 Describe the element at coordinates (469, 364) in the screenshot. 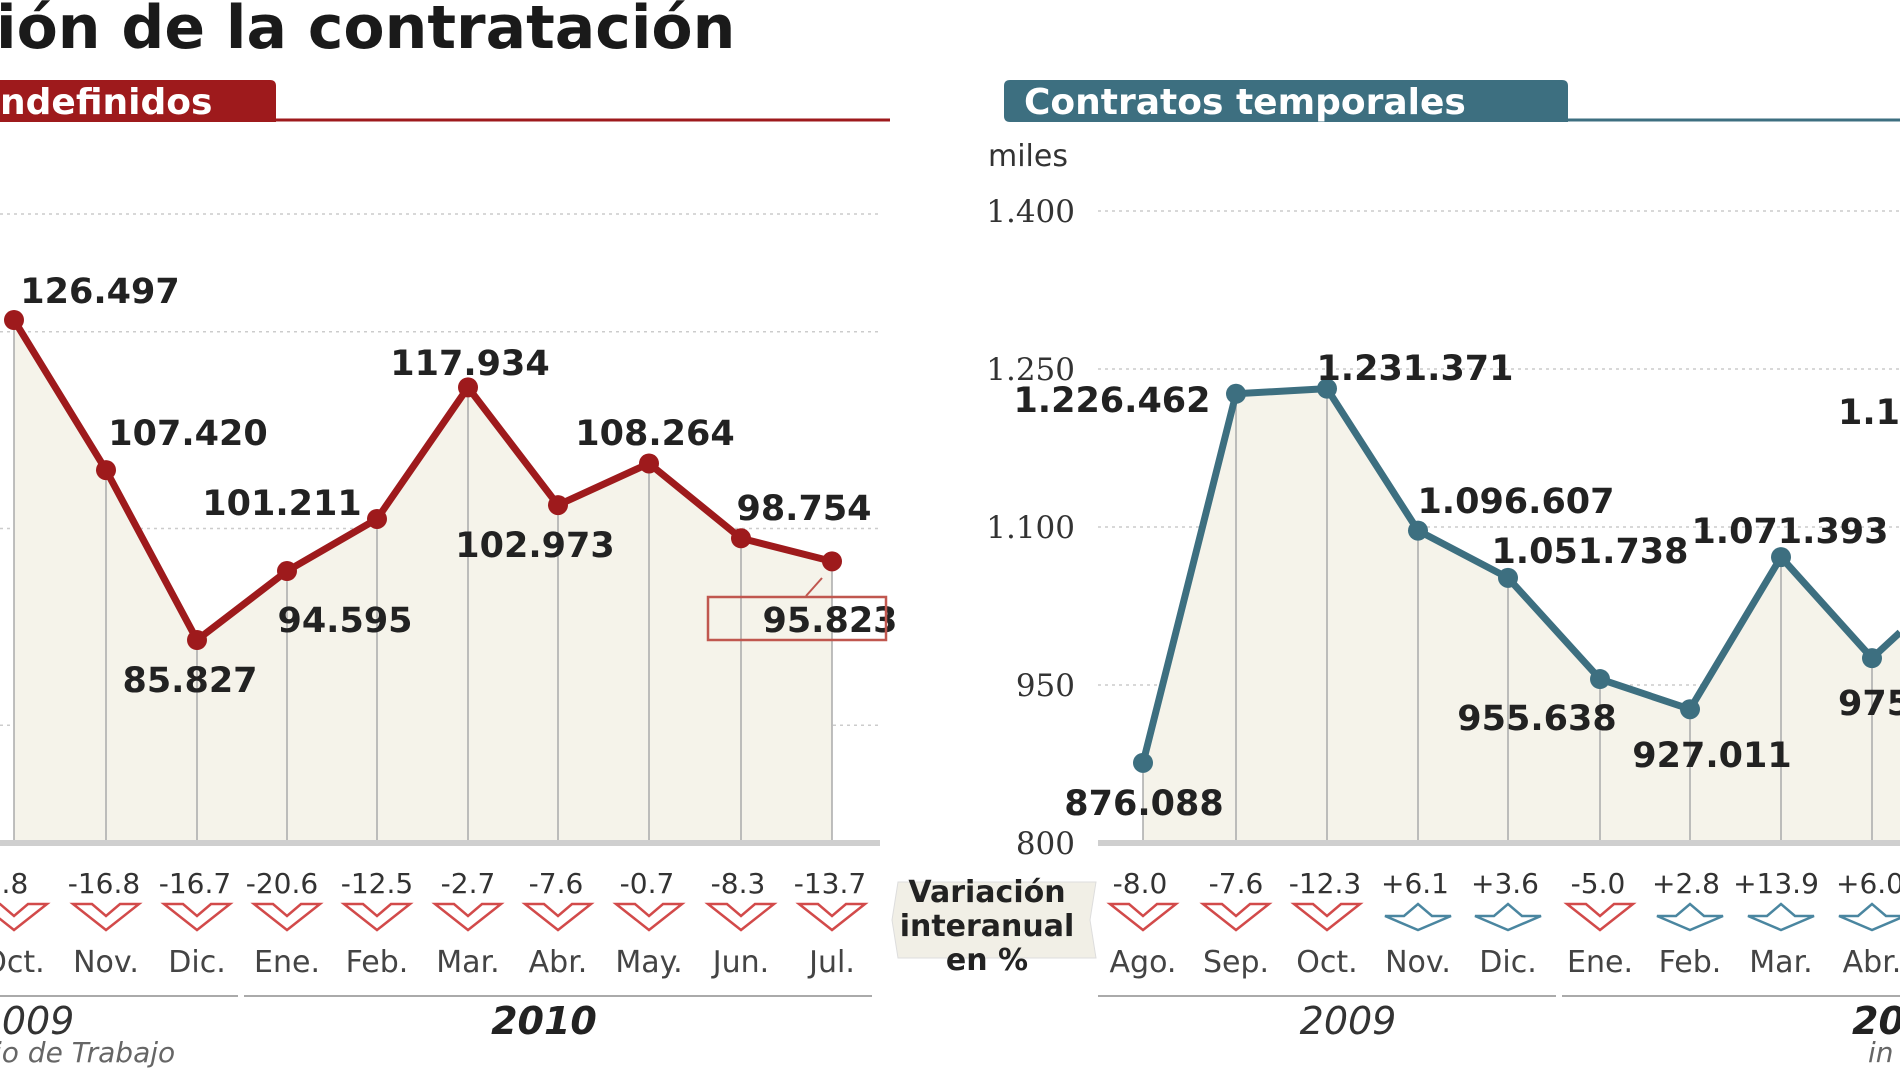

I see `data-label: 117.934` at that location.